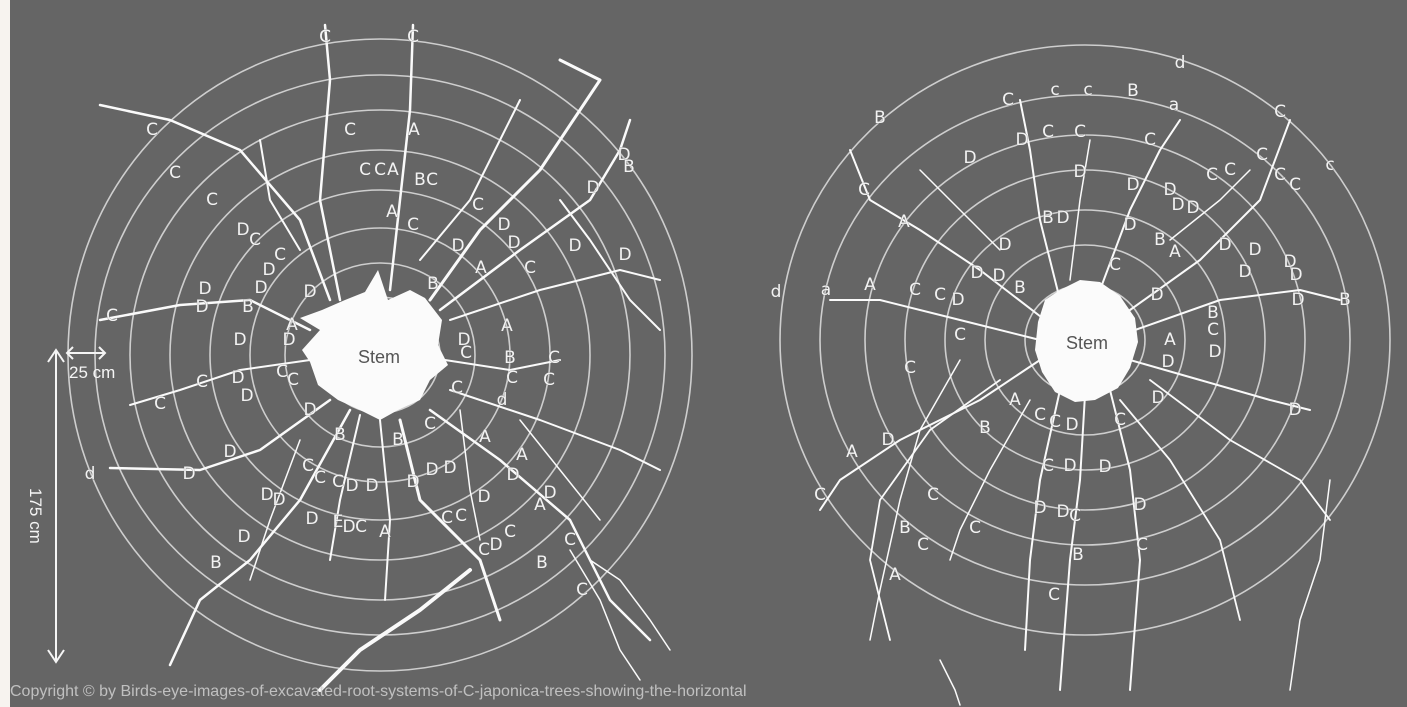 Image resolution: width=1407 pixels, height=707 pixels. What do you see at coordinates (45, 506) in the screenshot?
I see `vertical-scale-bar: 175 cm` at bounding box center [45, 506].